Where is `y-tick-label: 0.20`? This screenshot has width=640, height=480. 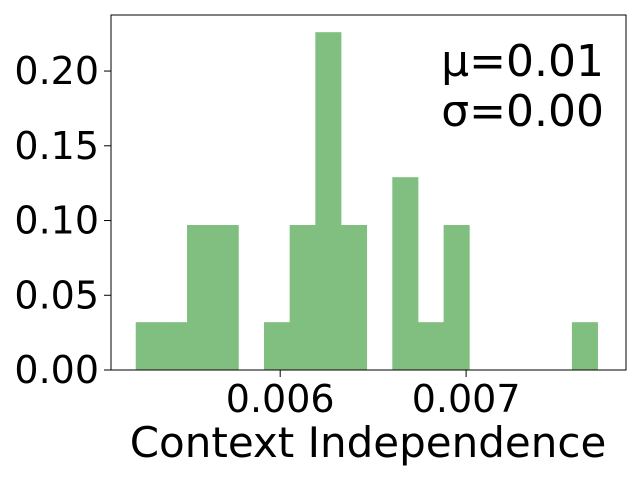 y-tick-label: 0.20 is located at coordinates (56, 71).